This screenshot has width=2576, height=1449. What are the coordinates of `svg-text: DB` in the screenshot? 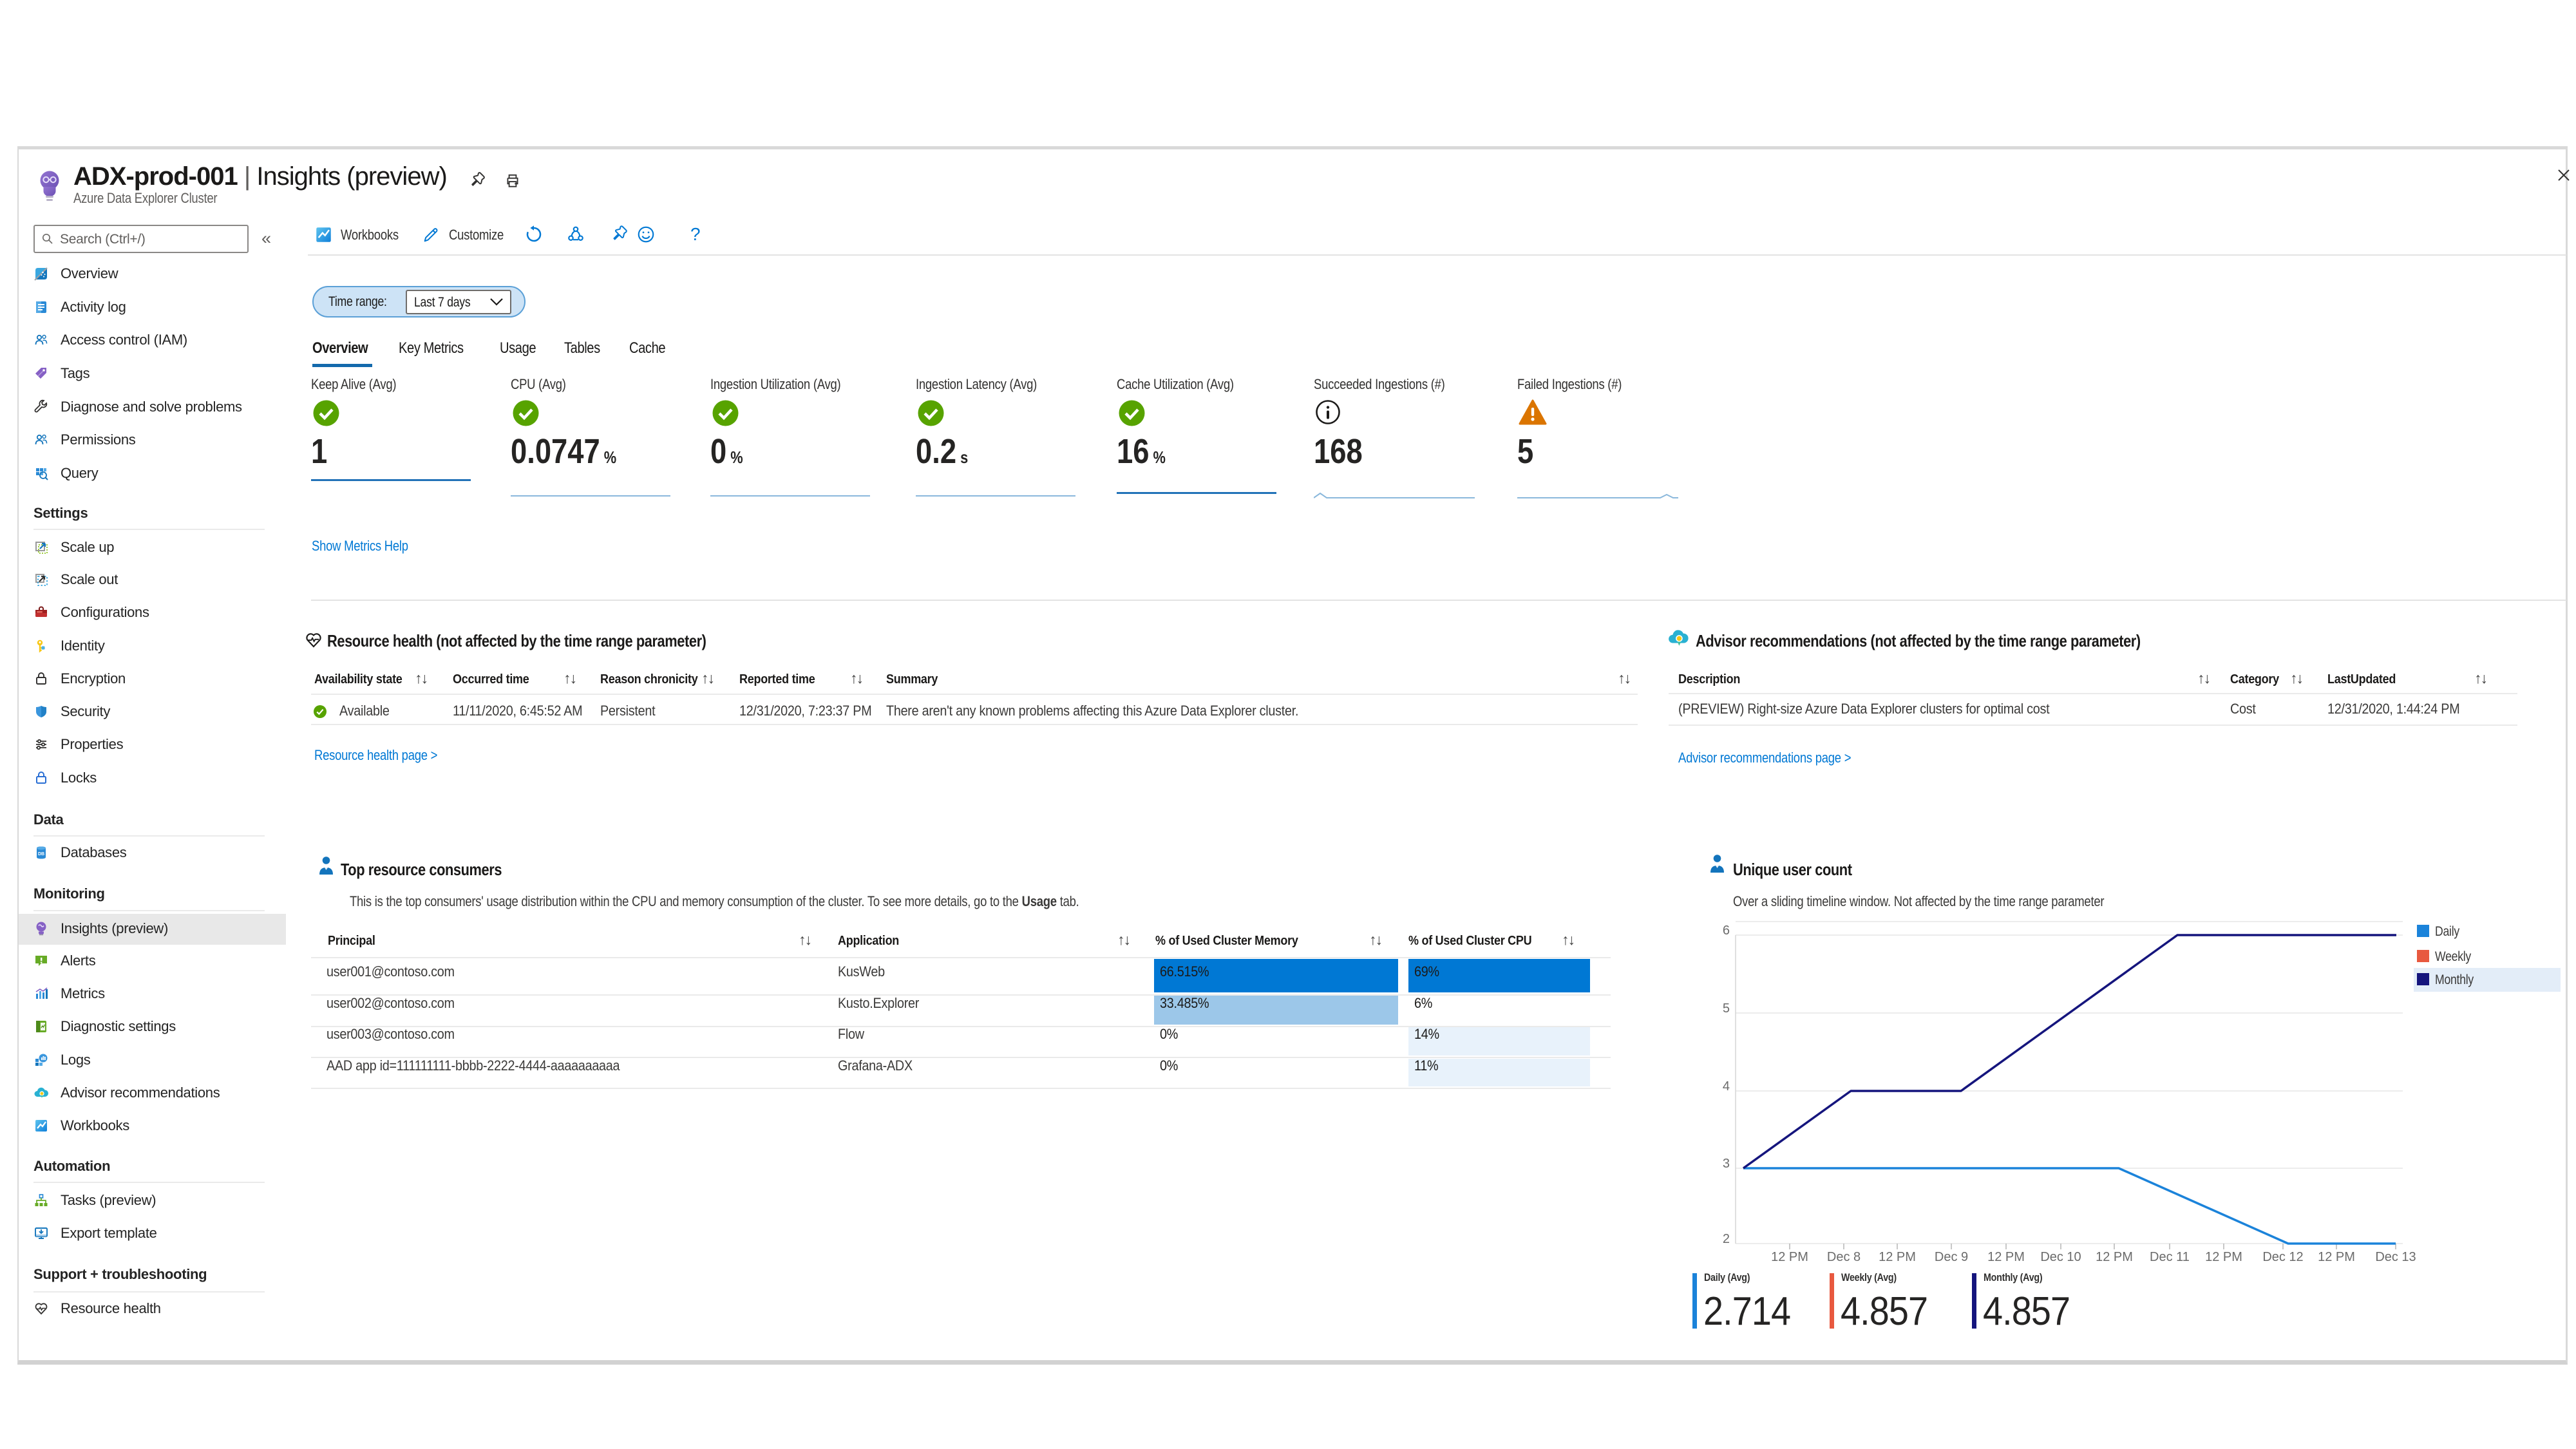 It's located at (41, 854).